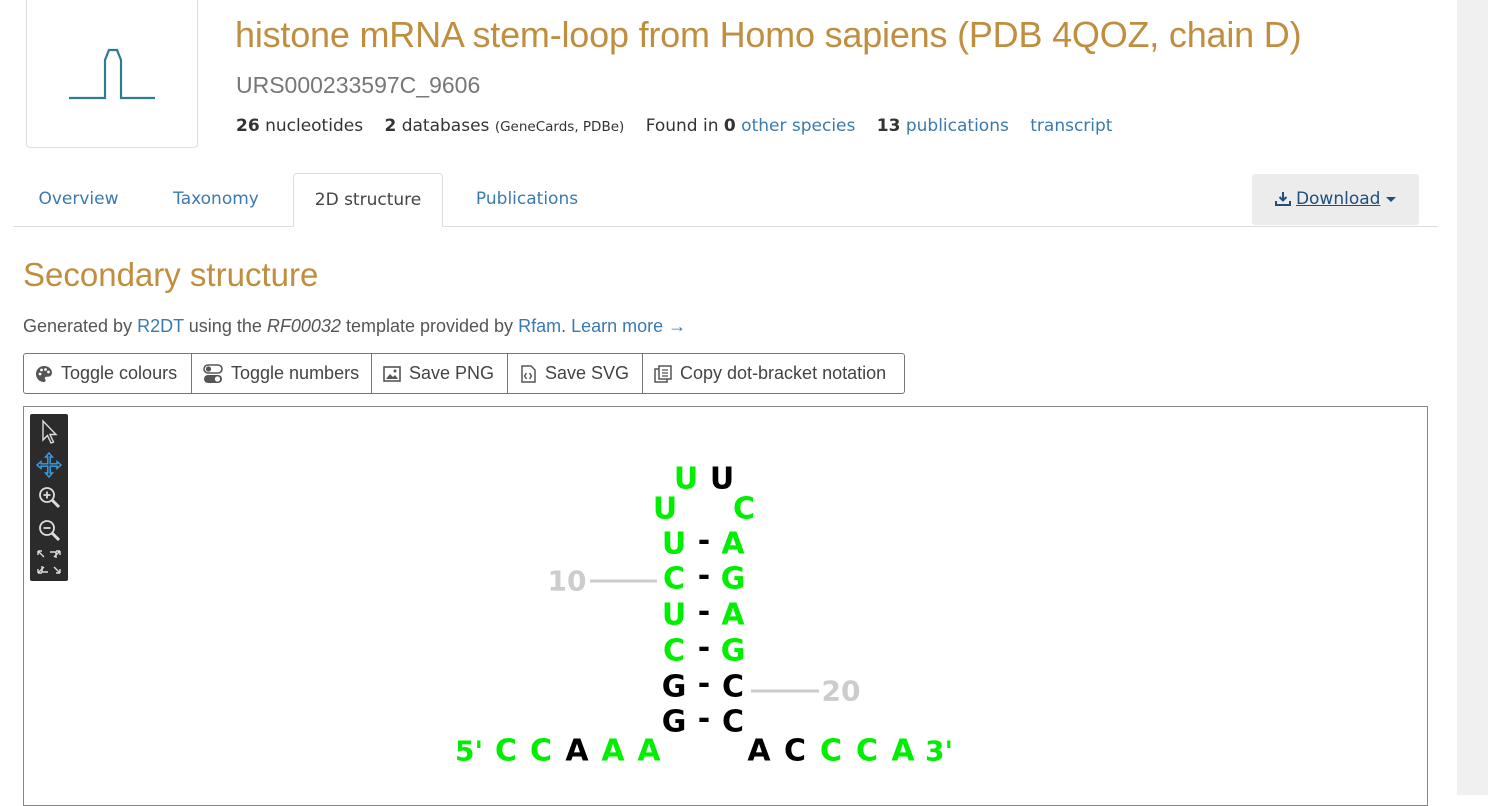 The width and height of the screenshot is (1488, 806). What do you see at coordinates (528, 373) in the screenshot?
I see `code-file-icon` at bounding box center [528, 373].